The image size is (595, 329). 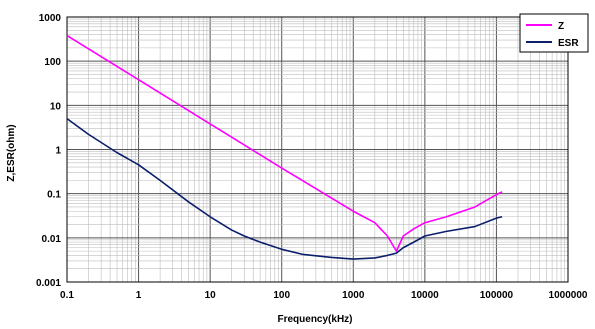 I want to click on x-tick-label: 1, so click(x=139, y=295).